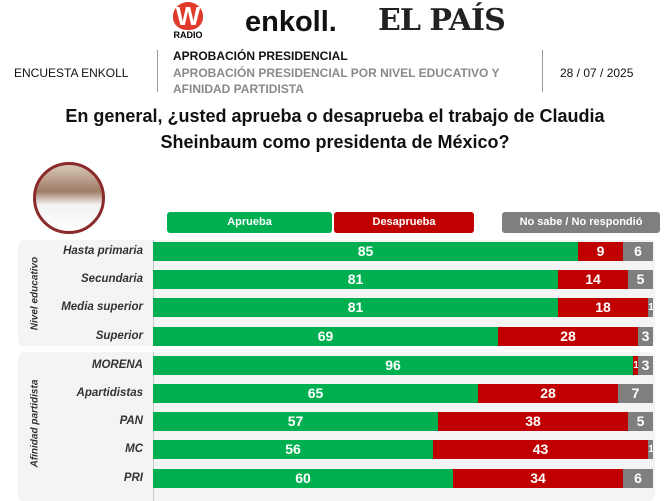 The width and height of the screenshot is (670, 501). Describe the element at coordinates (315, 393) in the screenshot. I see `bar-segment-aprueba: 65` at that location.